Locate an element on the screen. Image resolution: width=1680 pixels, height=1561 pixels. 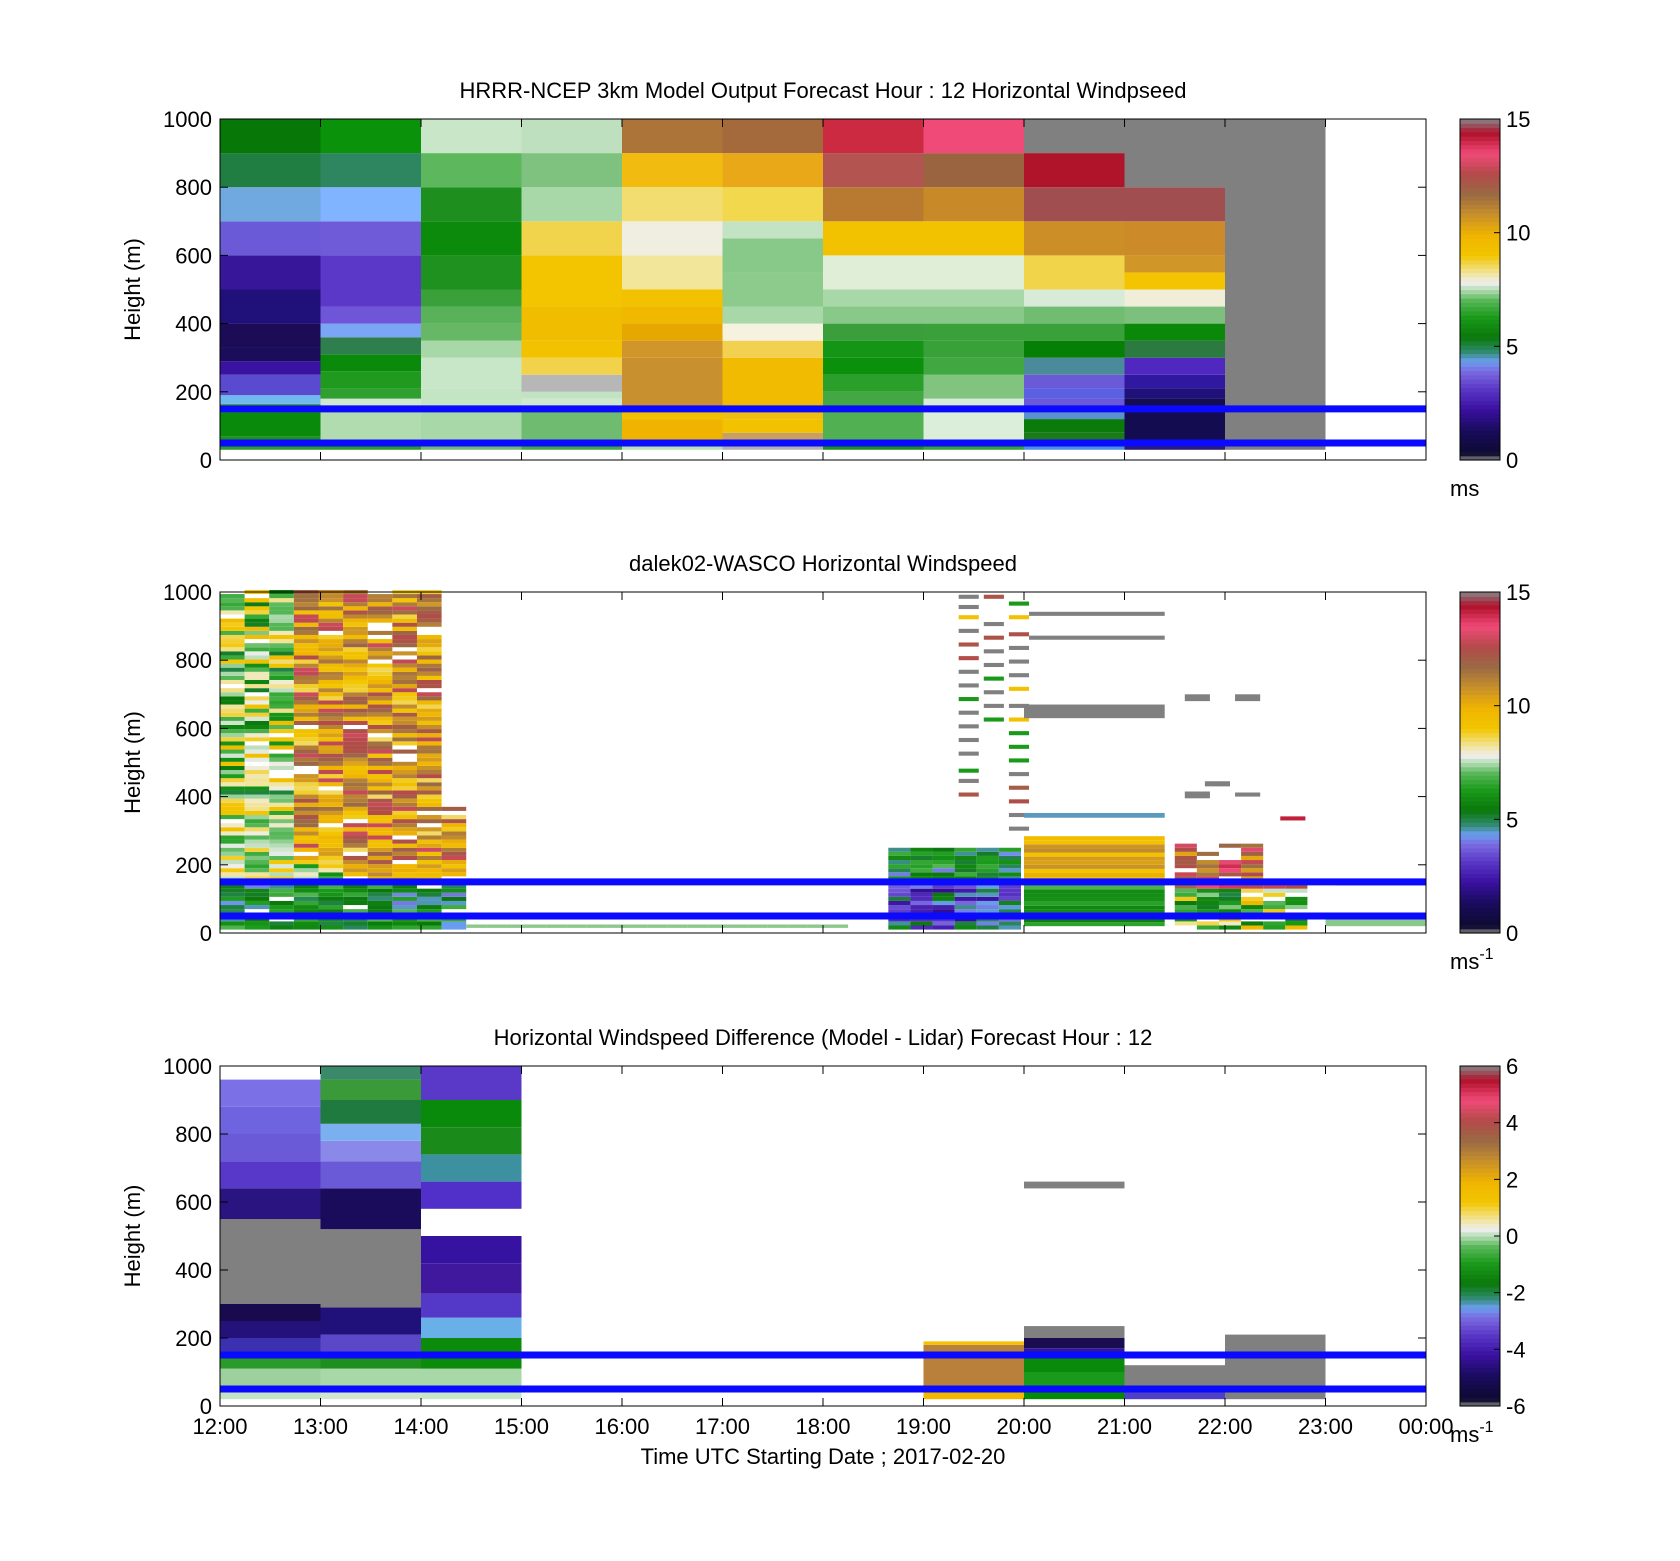
colorbar-tick-label: 10 is located at coordinates (1518, 706).